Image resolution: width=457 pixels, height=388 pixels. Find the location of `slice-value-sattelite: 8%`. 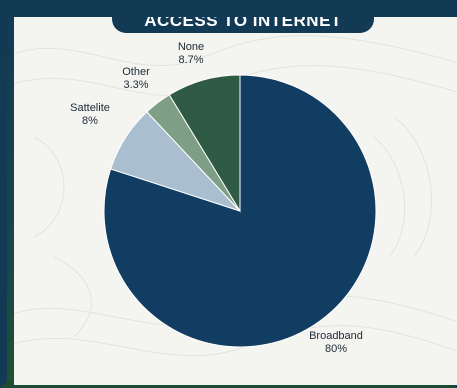

slice-value-sattelite: 8% is located at coordinates (90, 121).